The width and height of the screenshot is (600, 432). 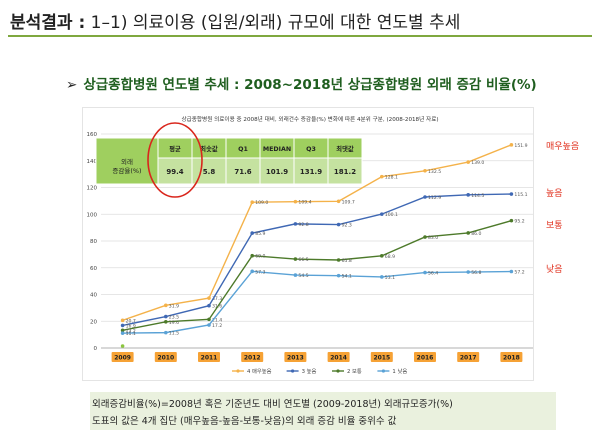 I want to click on legend-label: 3 높음, so click(x=309, y=371).